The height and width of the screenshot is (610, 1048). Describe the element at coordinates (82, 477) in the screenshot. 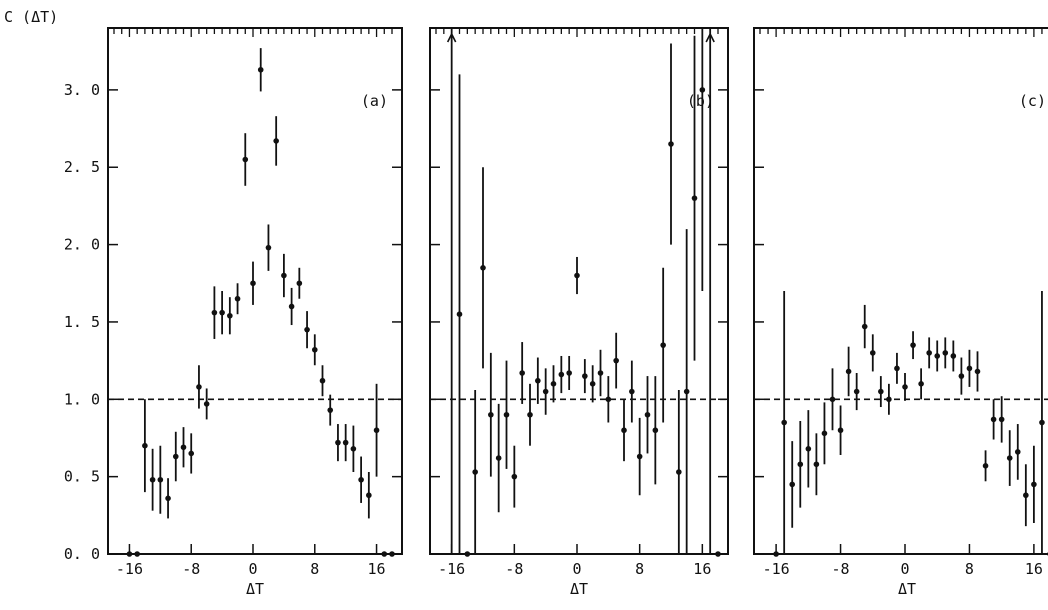

I see `y-tick-label: 0. 5` at that location.